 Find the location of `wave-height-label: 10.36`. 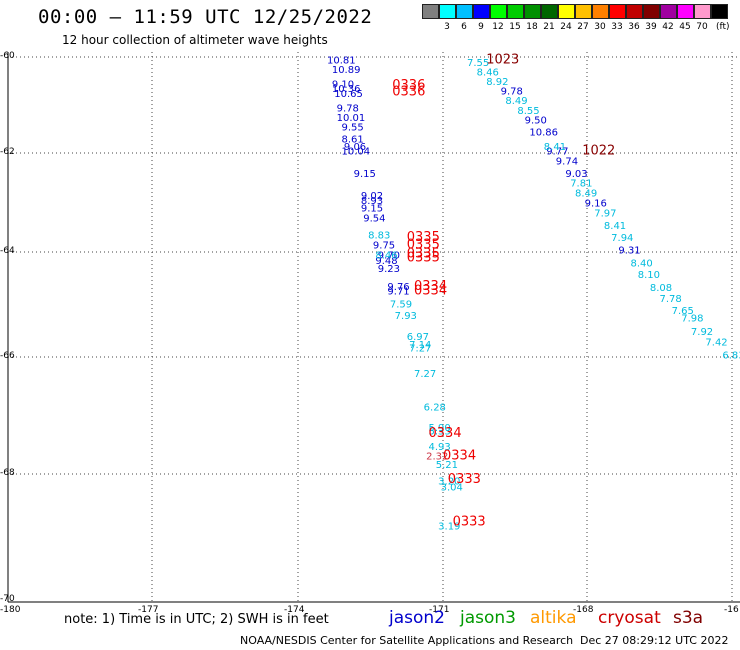

wave-height-label: 10.36 is located at coordinates (346, 89).